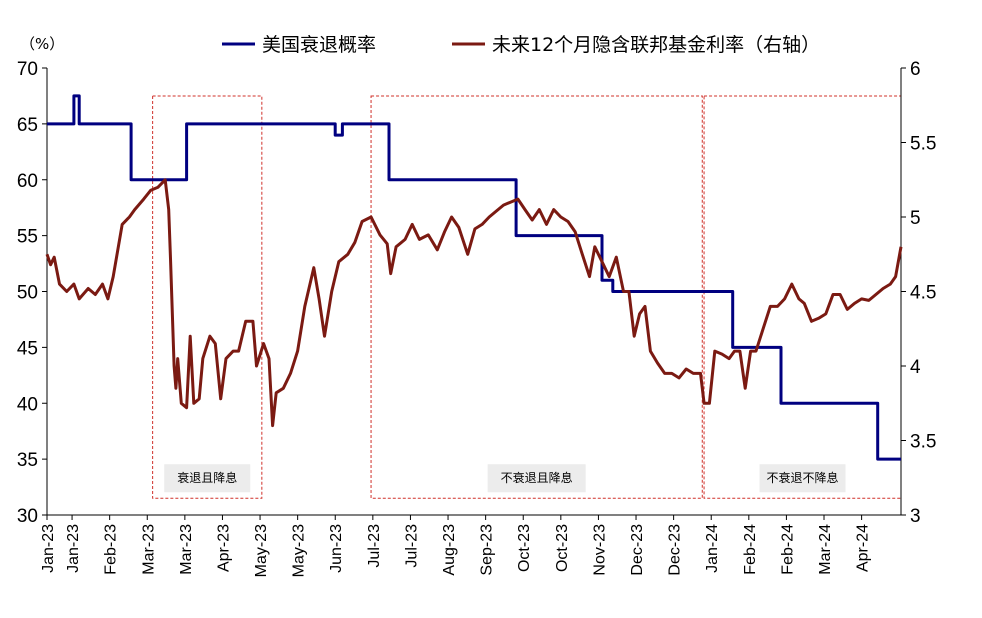  Describe the element at coordinates (915, 516) in the screenshot. I see `right-tick-label: 3` at that location.